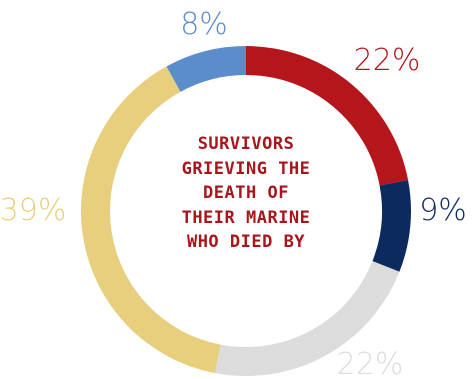 This screenshot has width=472, height=379. I want to click on title-line-2: GRIEVING THE, so click(246, 168).